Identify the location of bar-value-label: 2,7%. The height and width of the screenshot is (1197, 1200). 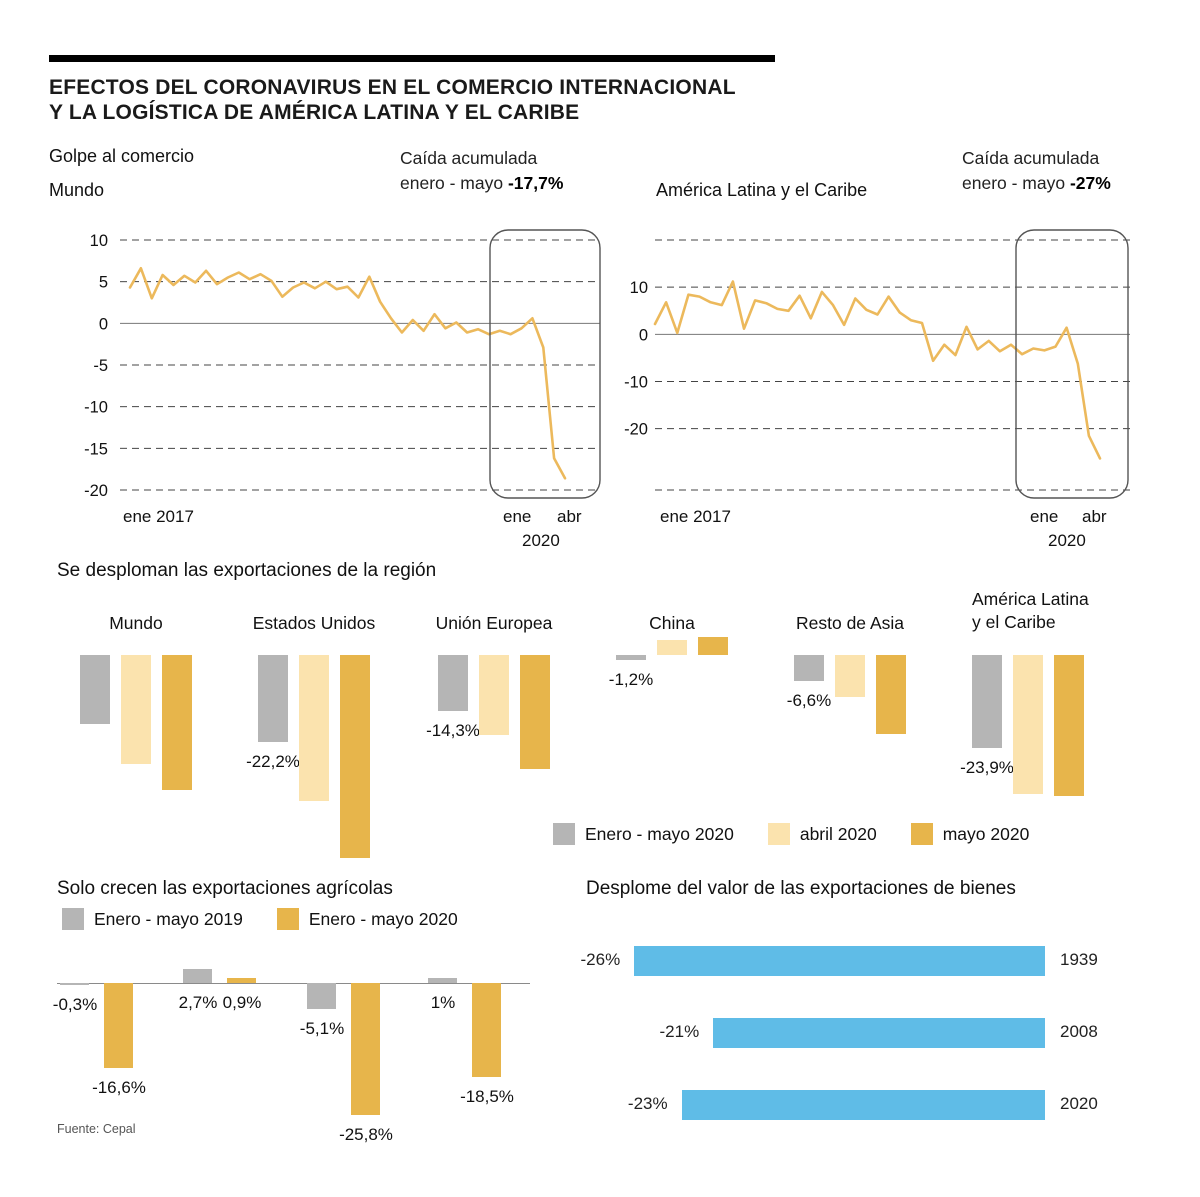
(198, 1002).